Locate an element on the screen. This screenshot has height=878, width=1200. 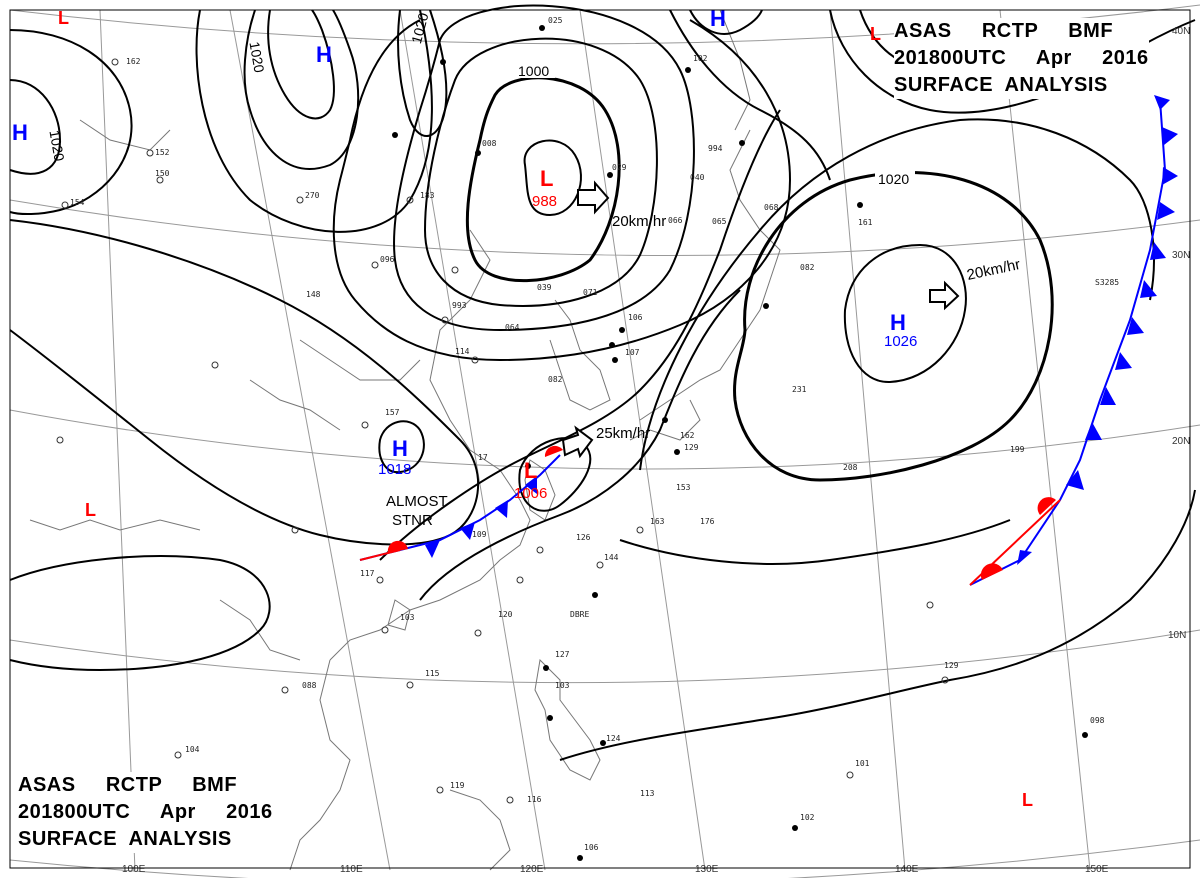
stationary-label-1: ALMOST is located at coordinates (417, 501).